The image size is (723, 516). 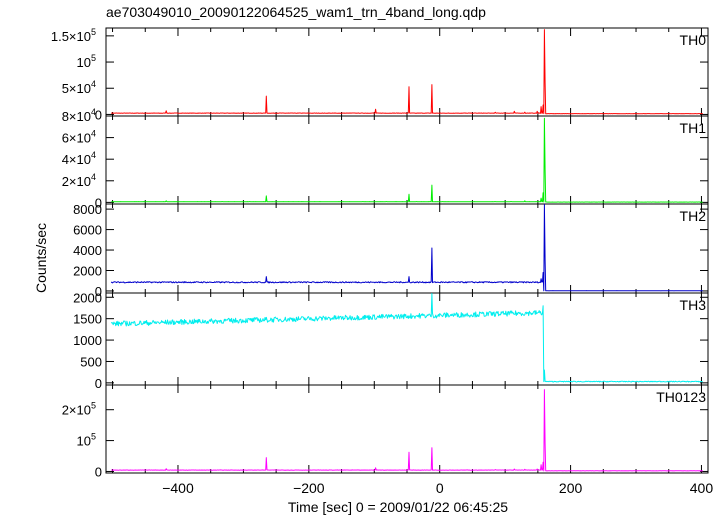 What do you see at coordinates (87, 319) in the screenshot?
I see `y-tick-label: 1500` at bounding box center [87, 319].